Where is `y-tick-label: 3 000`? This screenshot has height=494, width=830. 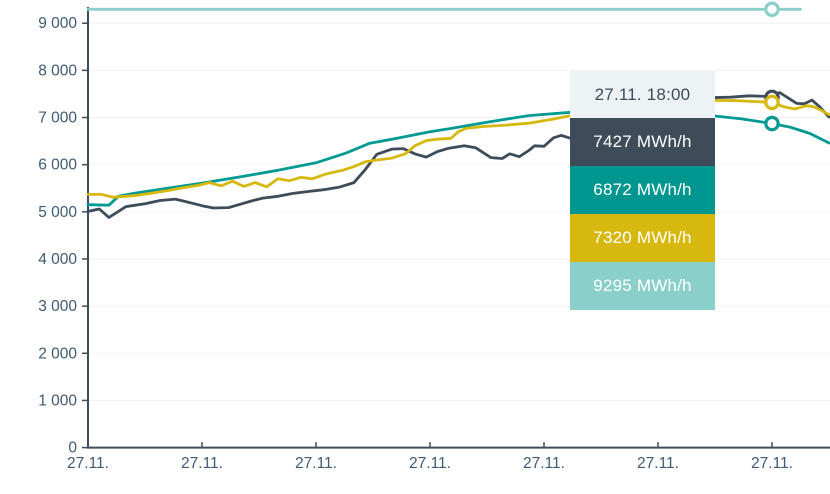
y-tick-label: 3 000 is located at coordinates (57, 306).